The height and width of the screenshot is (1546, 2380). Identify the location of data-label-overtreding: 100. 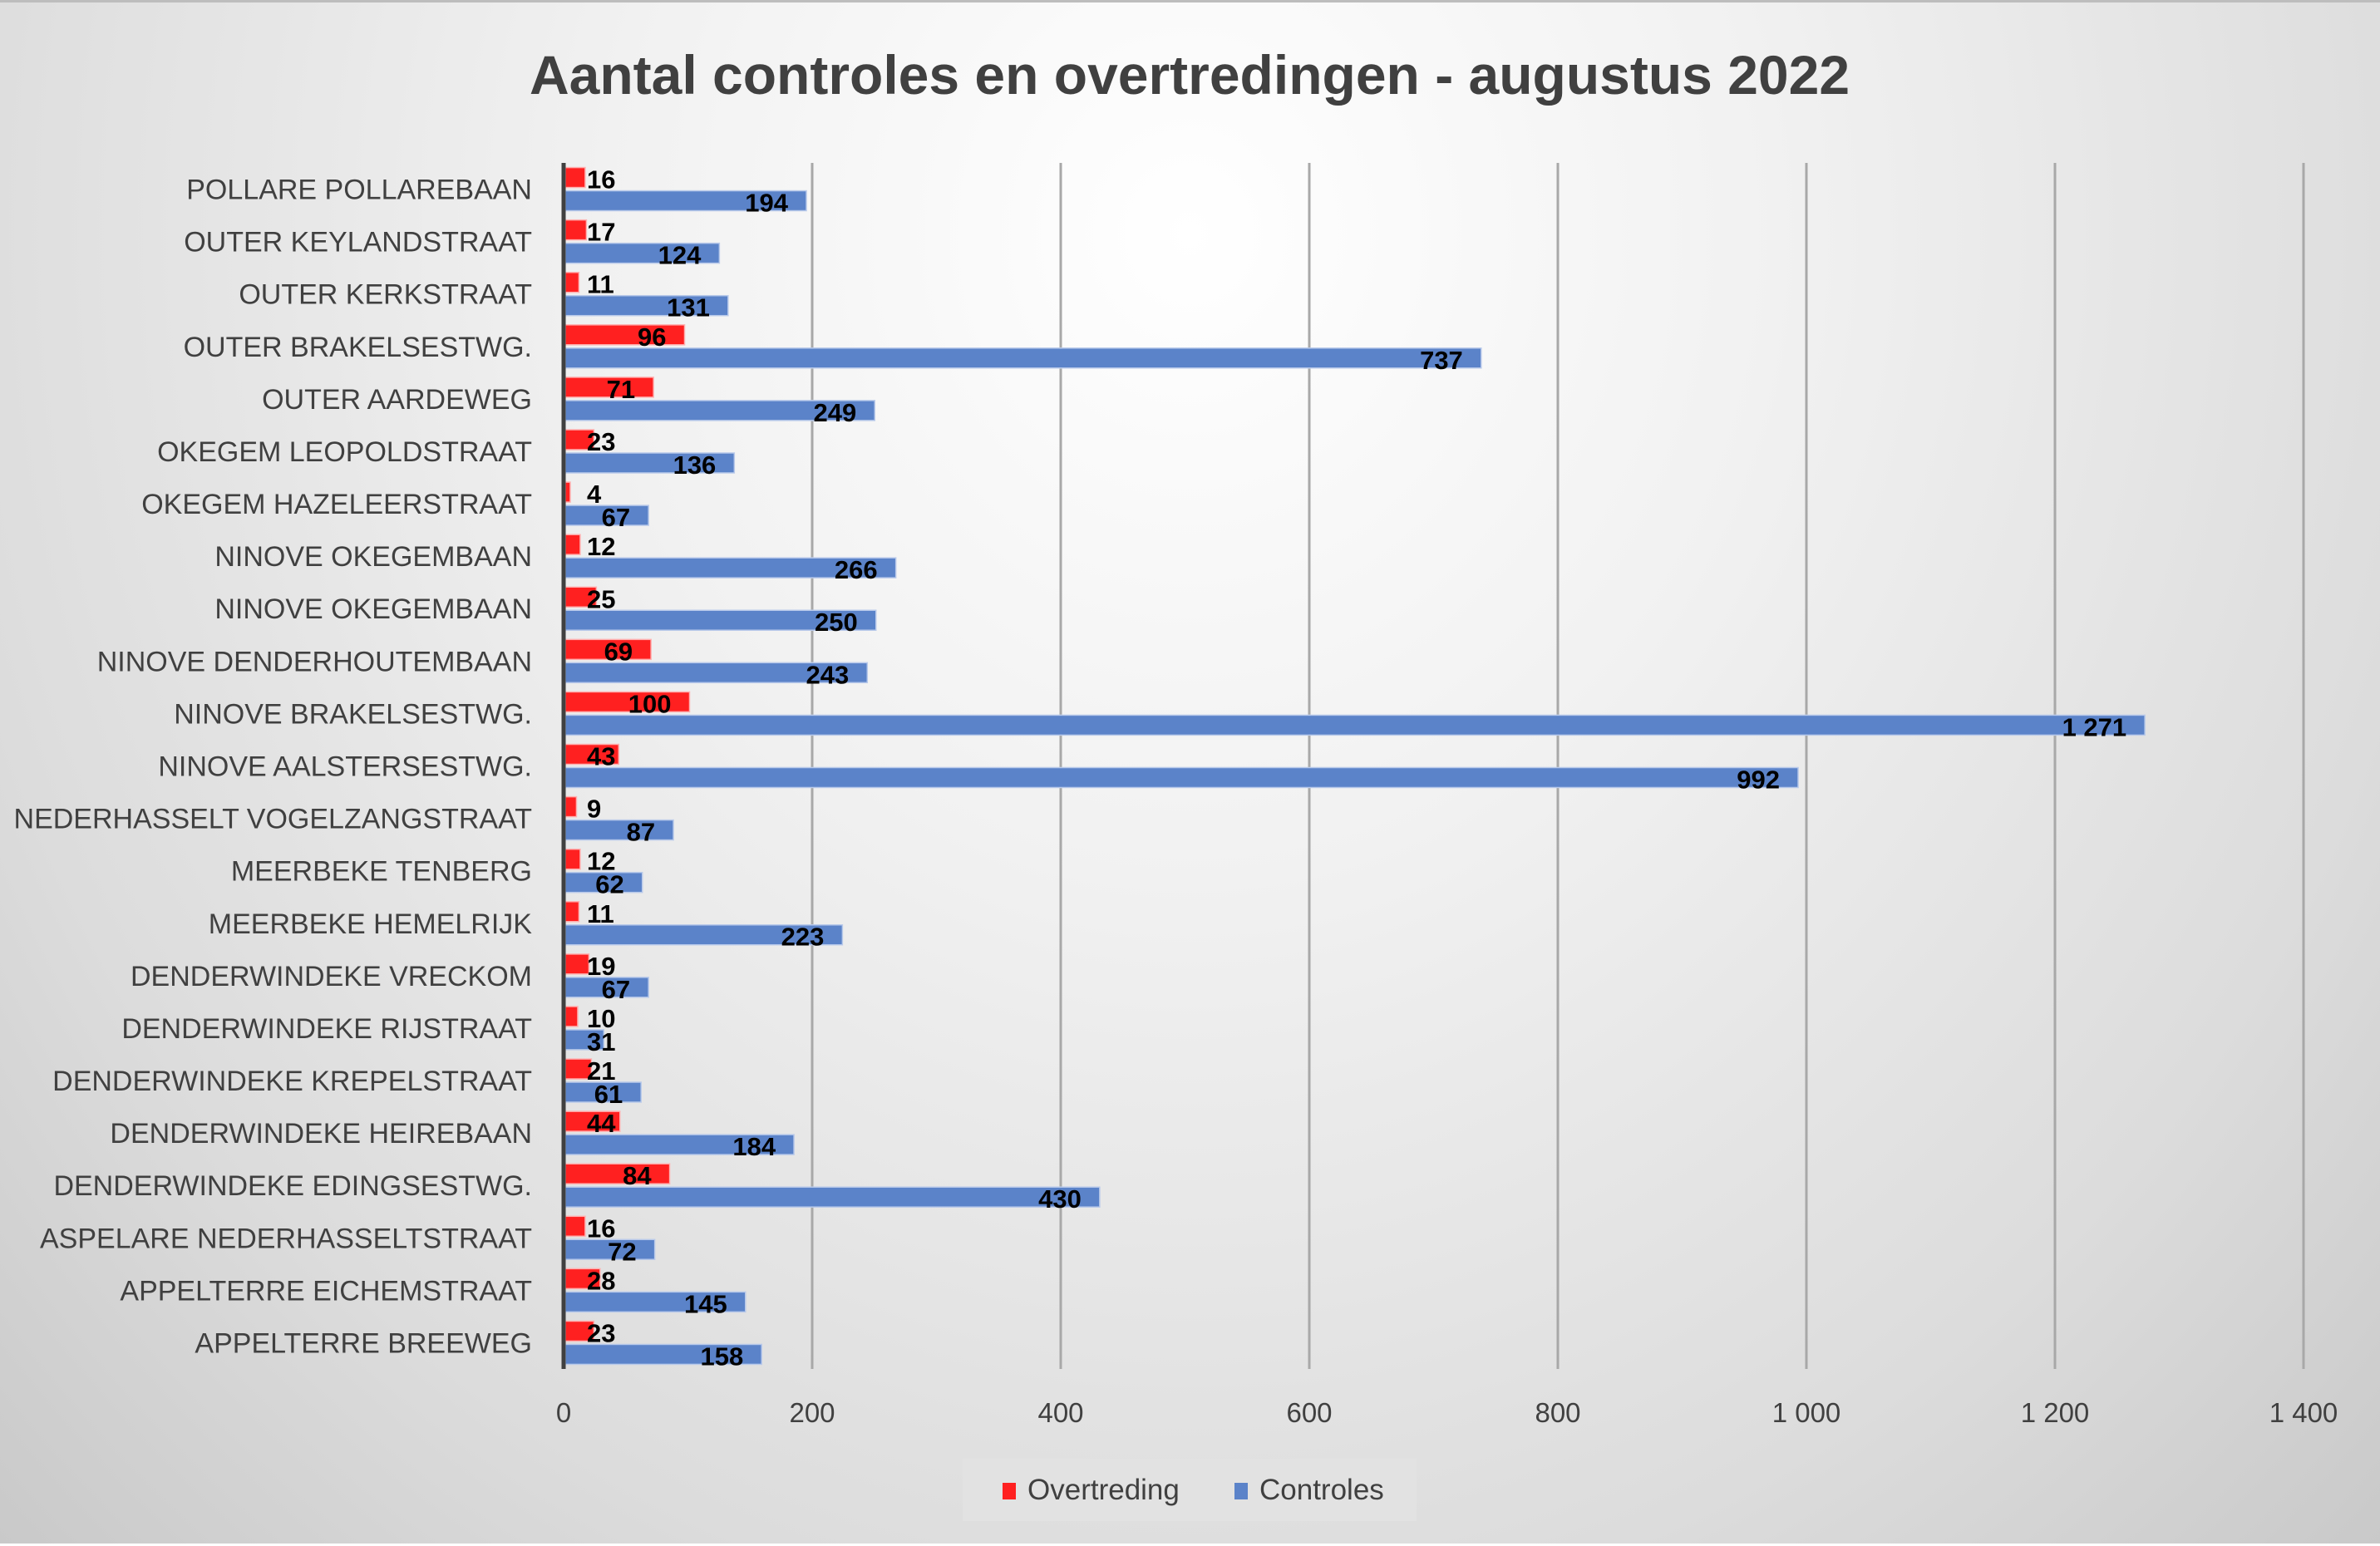
(650, 703).